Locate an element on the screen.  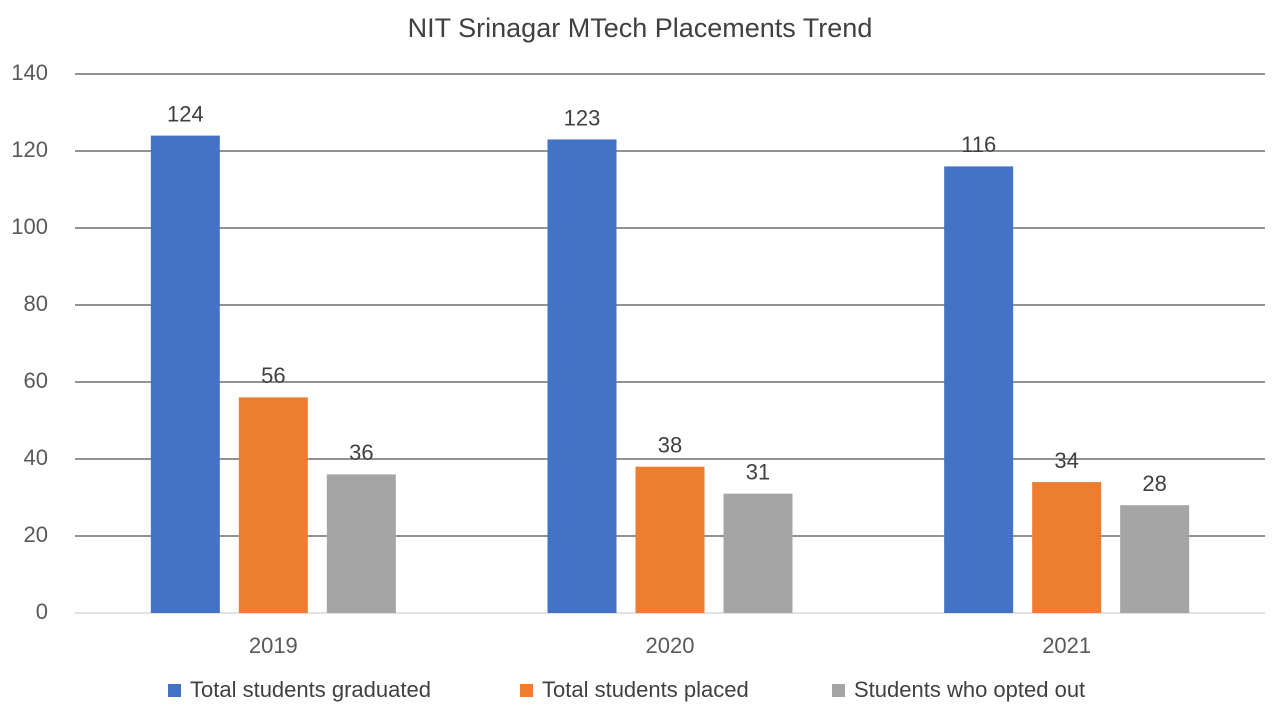
legend-label: Students who opted out is located at coordinates (969, 689).